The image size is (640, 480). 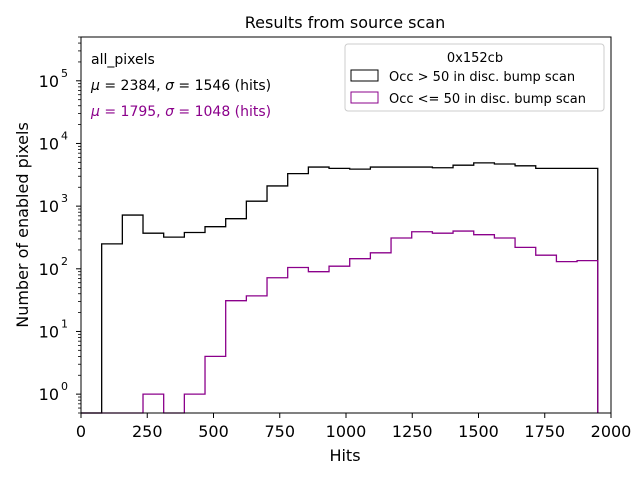 I want to click on legend-box, so click(x=474, y=77).